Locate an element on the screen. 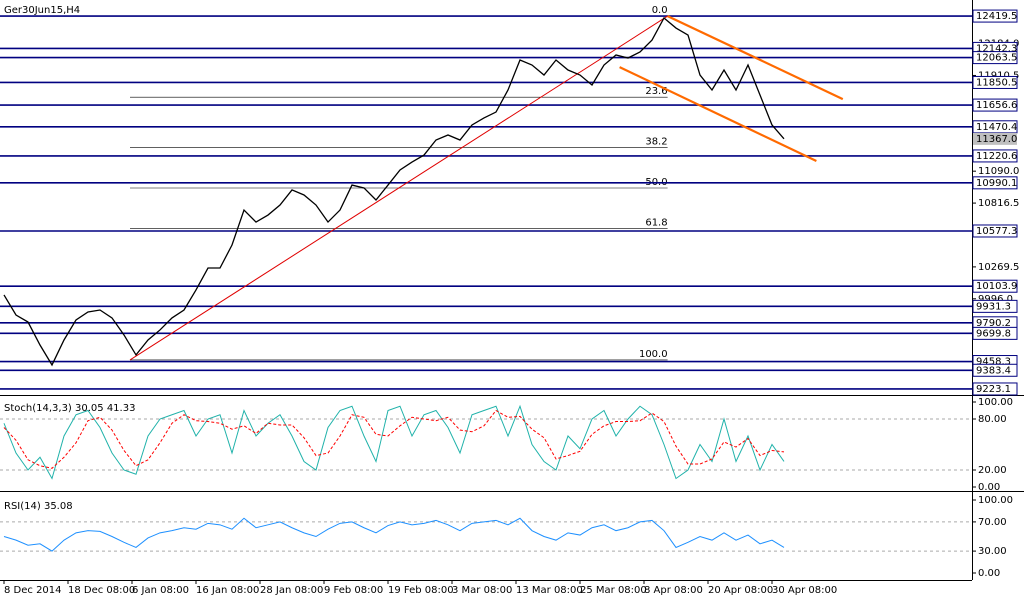 This screenshot has width=1024, height=600. level-label: 11220.6 is located at coordinates (996, 156).